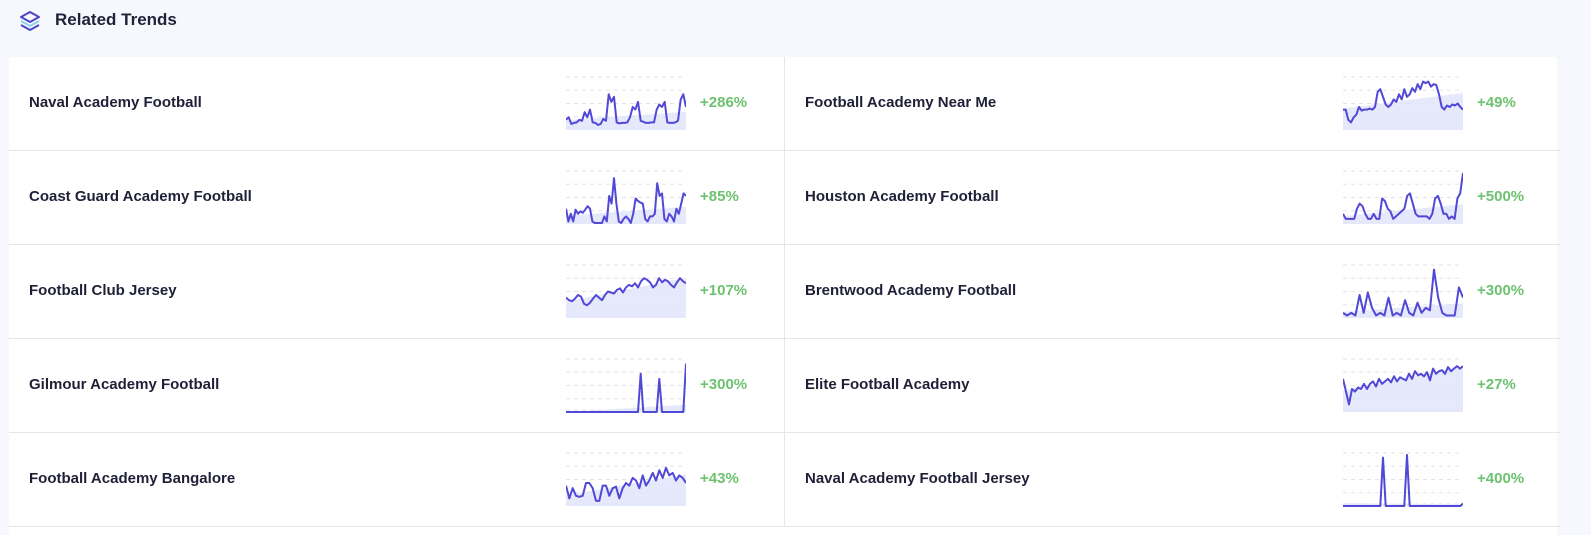  Describe the element at coordinates (724, 102) in the screenshot. I see `trend-change: +286%` at that location.